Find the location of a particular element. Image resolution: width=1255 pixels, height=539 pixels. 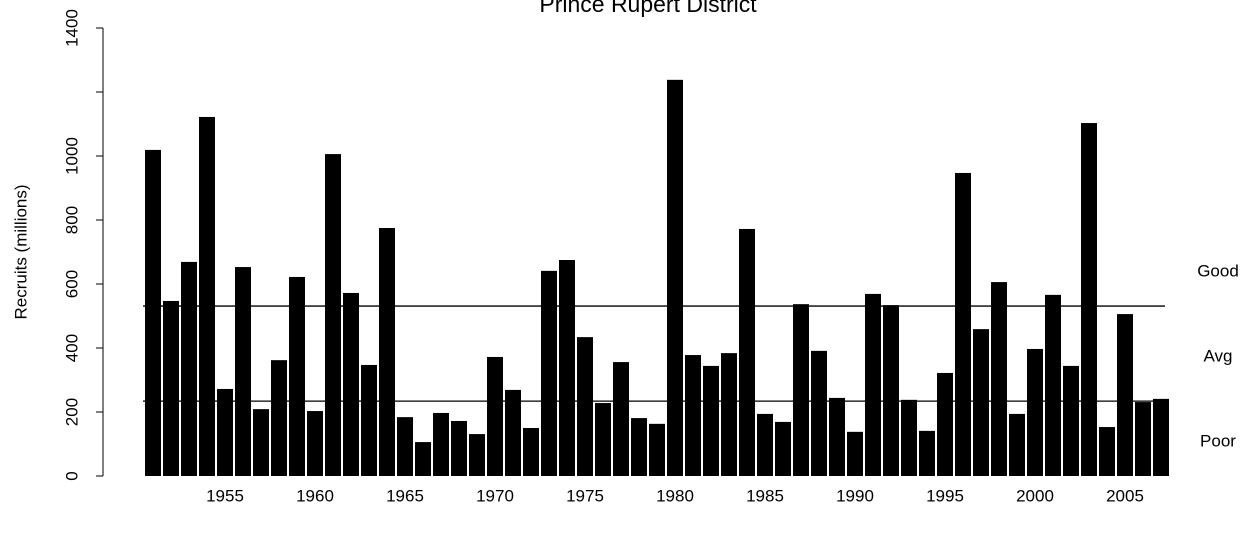

y-tick-label: 600 is located at coordinates (71, 284).